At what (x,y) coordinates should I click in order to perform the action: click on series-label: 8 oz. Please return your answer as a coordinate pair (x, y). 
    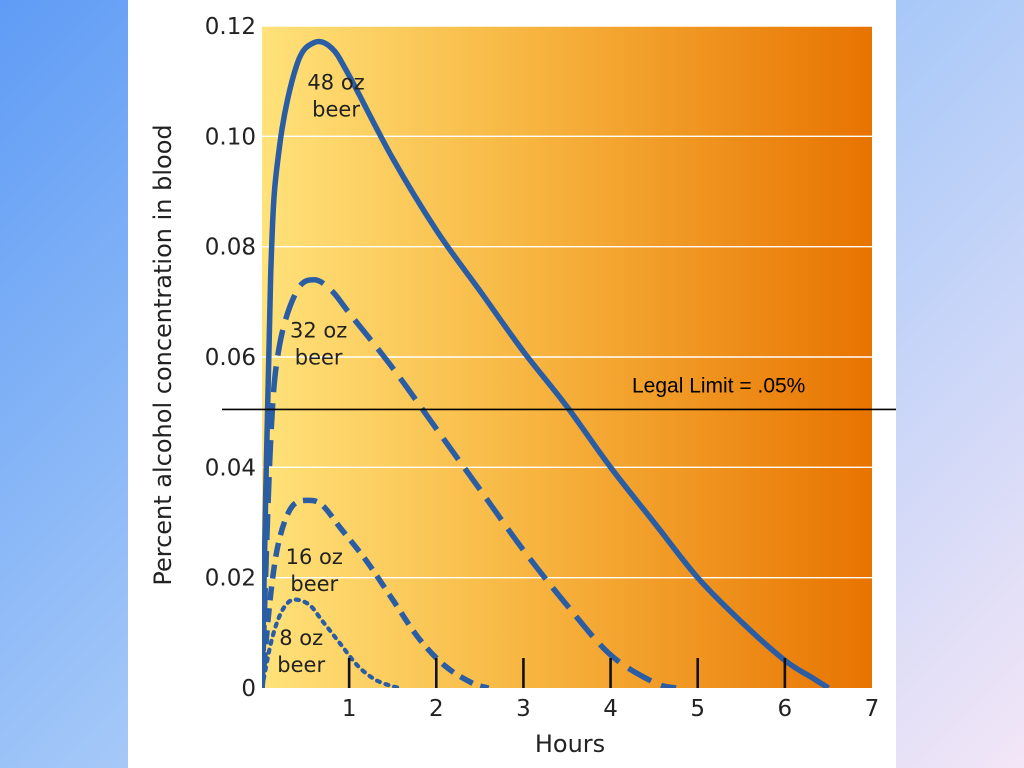
    Looking at the image, I should click on (301, 638).